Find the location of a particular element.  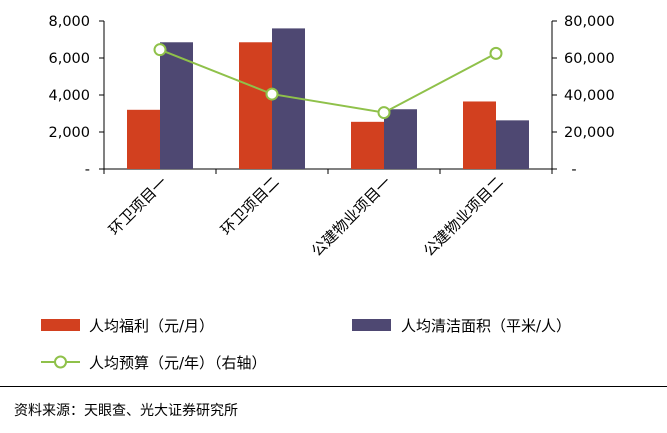

right-tick-label: 60,000 is located at coordinates (589, 59).